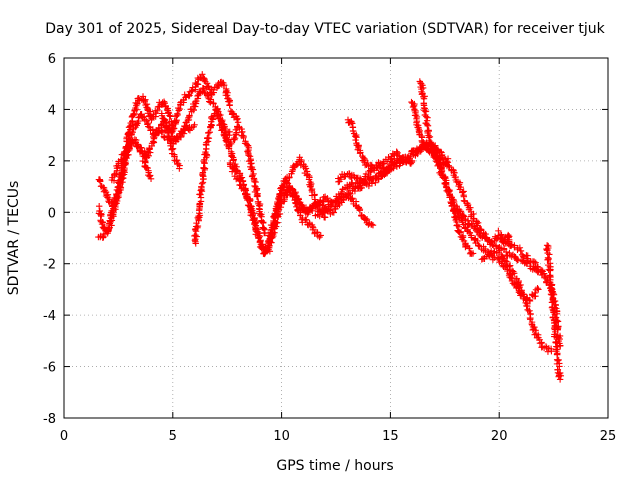 The width and height of the screenshot is (640, 480). Describe the element at coordinates (477, 207) in the screenshot. I see `series-track-p` at that location.